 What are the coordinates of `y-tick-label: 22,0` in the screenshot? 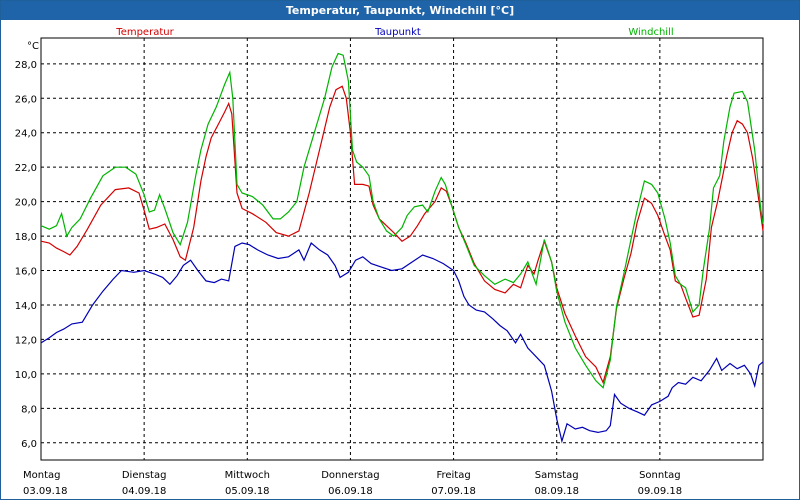 It's located at (26, 168).